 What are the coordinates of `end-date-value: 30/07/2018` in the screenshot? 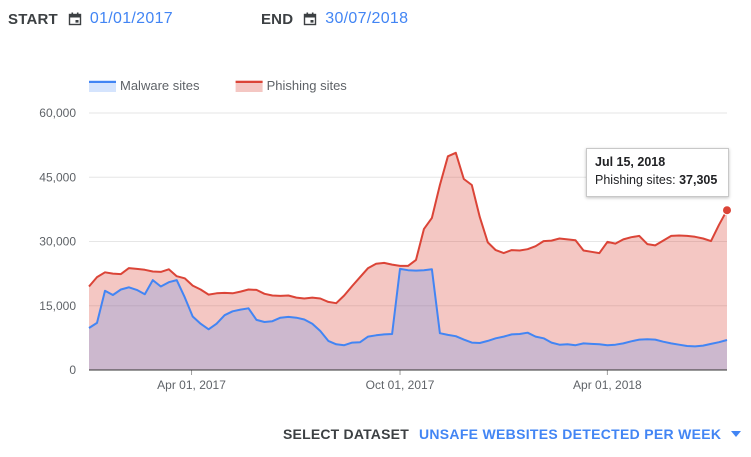 It's located at (367, 18).